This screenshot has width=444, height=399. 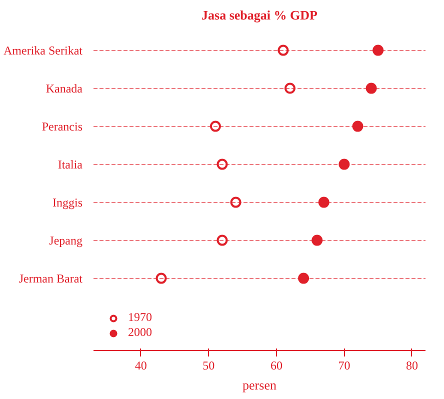 I want to click on y-tick-label: Inggis, so click(x=67, y=202).